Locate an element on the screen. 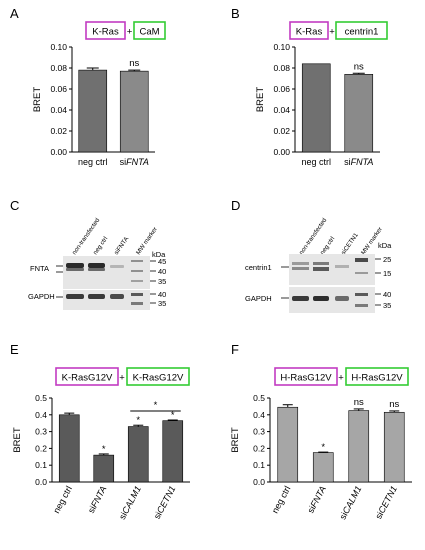  panel-label-b: B is located at coordinates (235, 13).